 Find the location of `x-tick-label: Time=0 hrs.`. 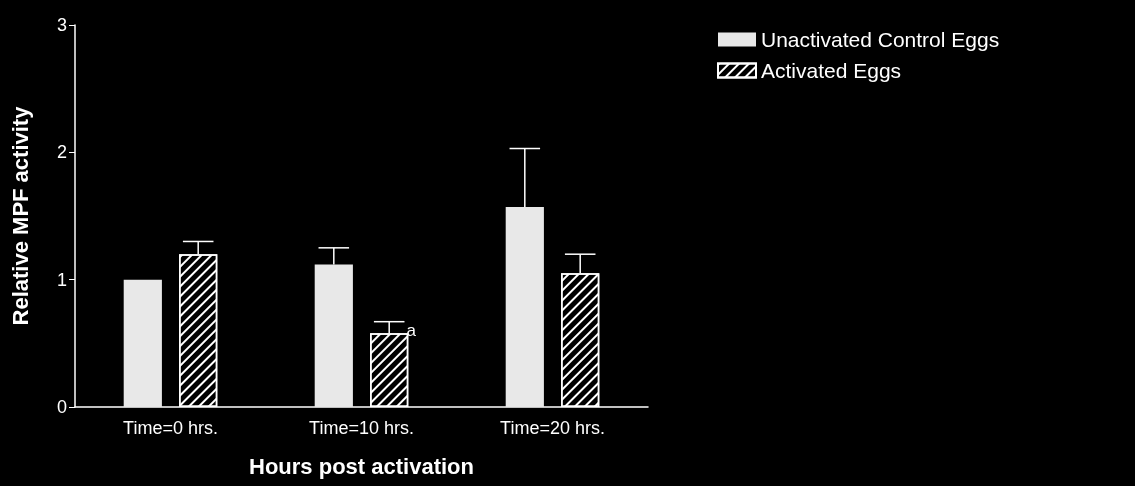

x-tick-label: Time=0 hrs. is located at coordinates (170, 428).